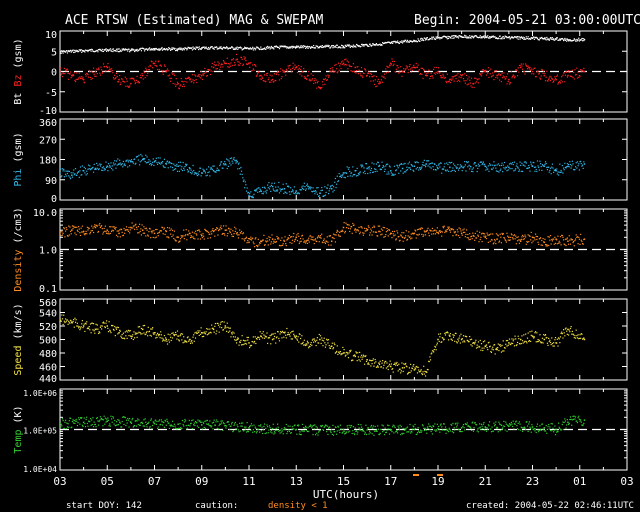 The width and height of the screenshot is (640, 512). I want to click on data-point-bz, so click(190, 79).